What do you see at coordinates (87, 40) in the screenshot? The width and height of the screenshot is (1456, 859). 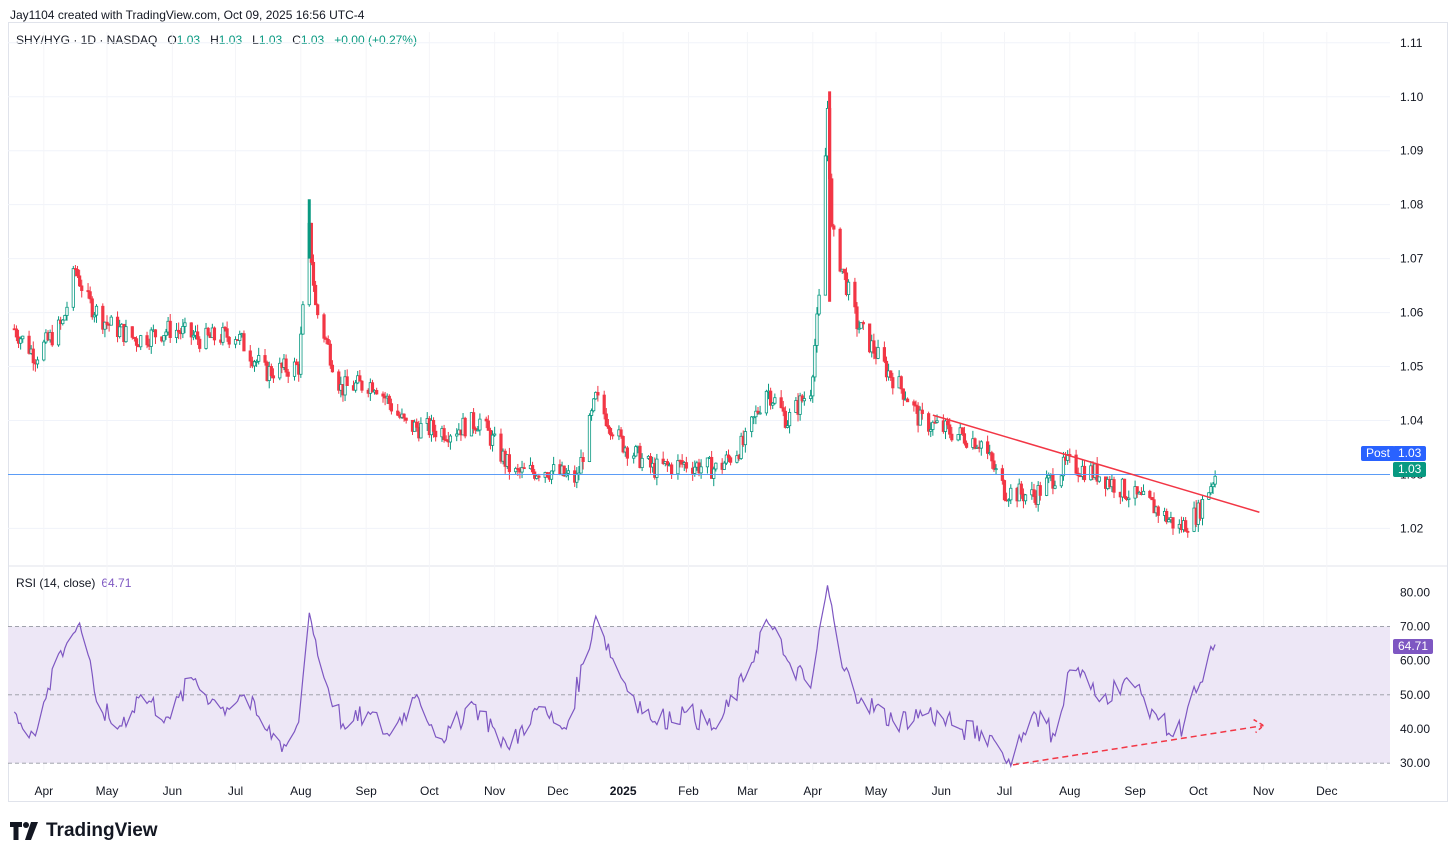 I see `symbol-label: SHY/HYG · 1D · NASDAQ` at bounding box center [87, 40].